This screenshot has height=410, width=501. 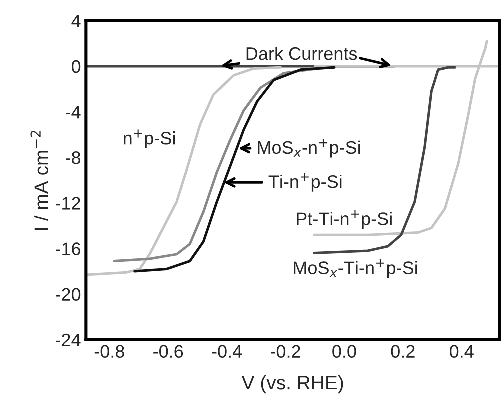 I want to click on x-tick-label: -0.8, so click(x=109, y=351).